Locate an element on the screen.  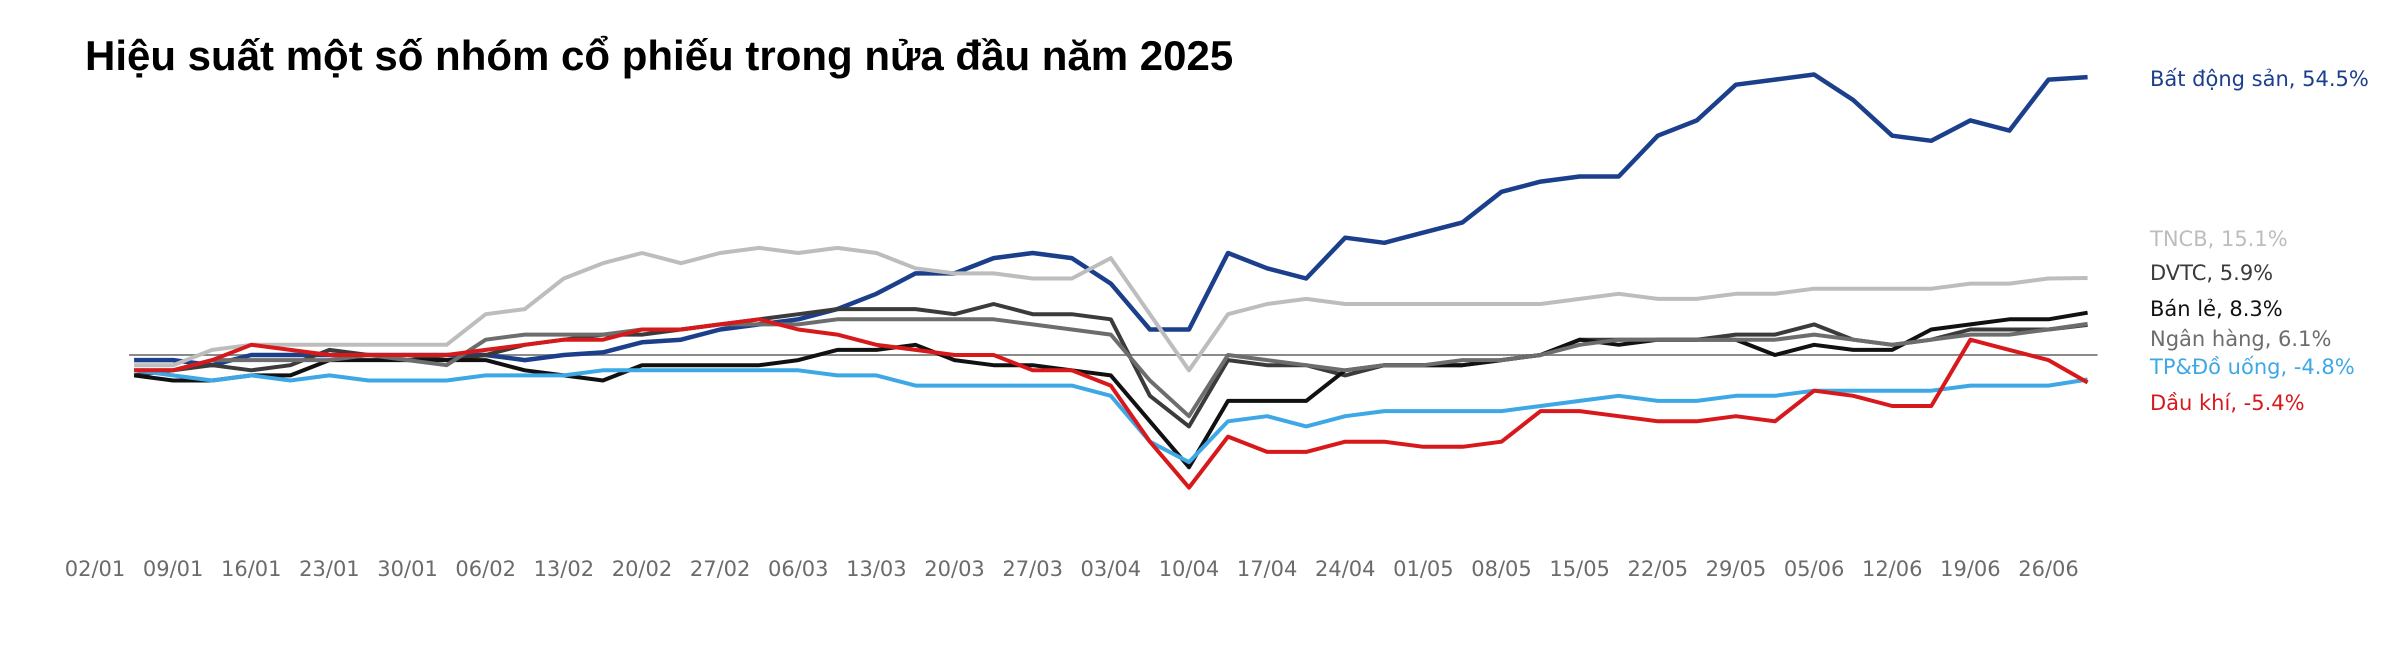
x-tick-label: 01/05 is located at coordinates (1423, 569).